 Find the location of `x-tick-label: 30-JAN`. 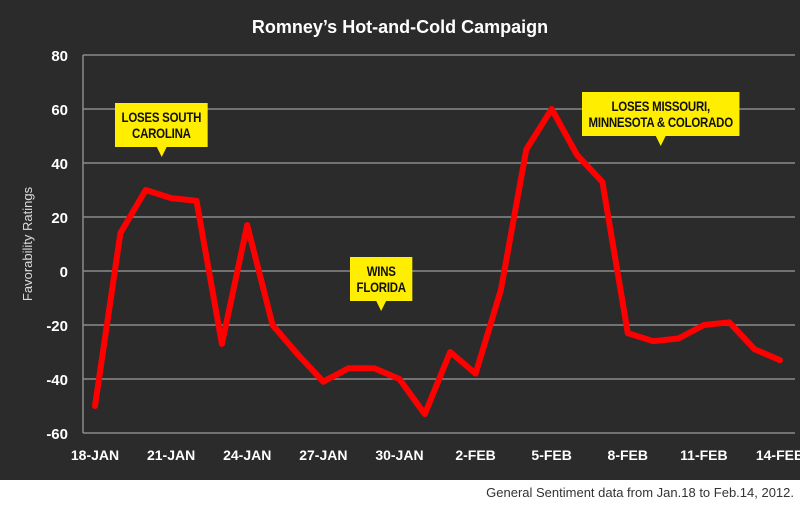

x-tick-label: 30-JAN is located at coordinates (399, 455).